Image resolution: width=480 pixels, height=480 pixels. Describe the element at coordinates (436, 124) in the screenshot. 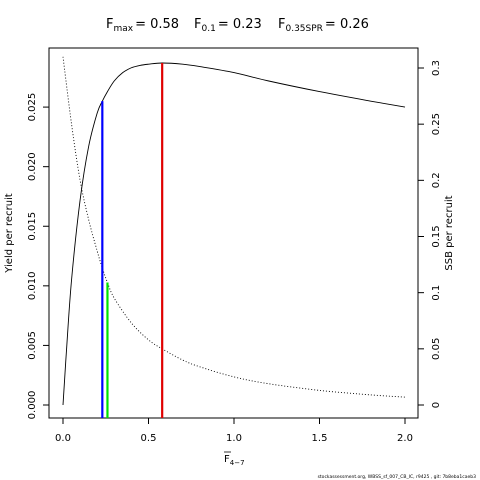

I see `y-right-tick-label: 0.25` at that location.